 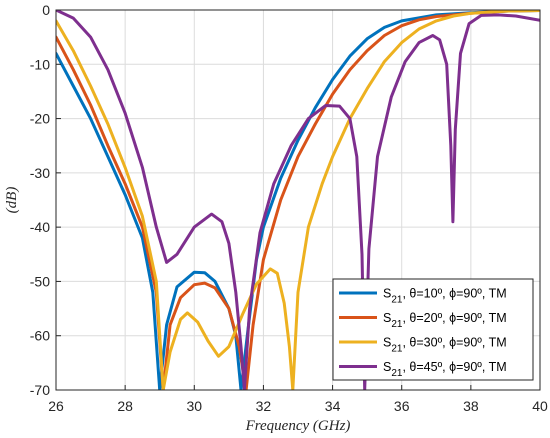 I want to click on y-tick-label: -40, so click(x=40, y=227).